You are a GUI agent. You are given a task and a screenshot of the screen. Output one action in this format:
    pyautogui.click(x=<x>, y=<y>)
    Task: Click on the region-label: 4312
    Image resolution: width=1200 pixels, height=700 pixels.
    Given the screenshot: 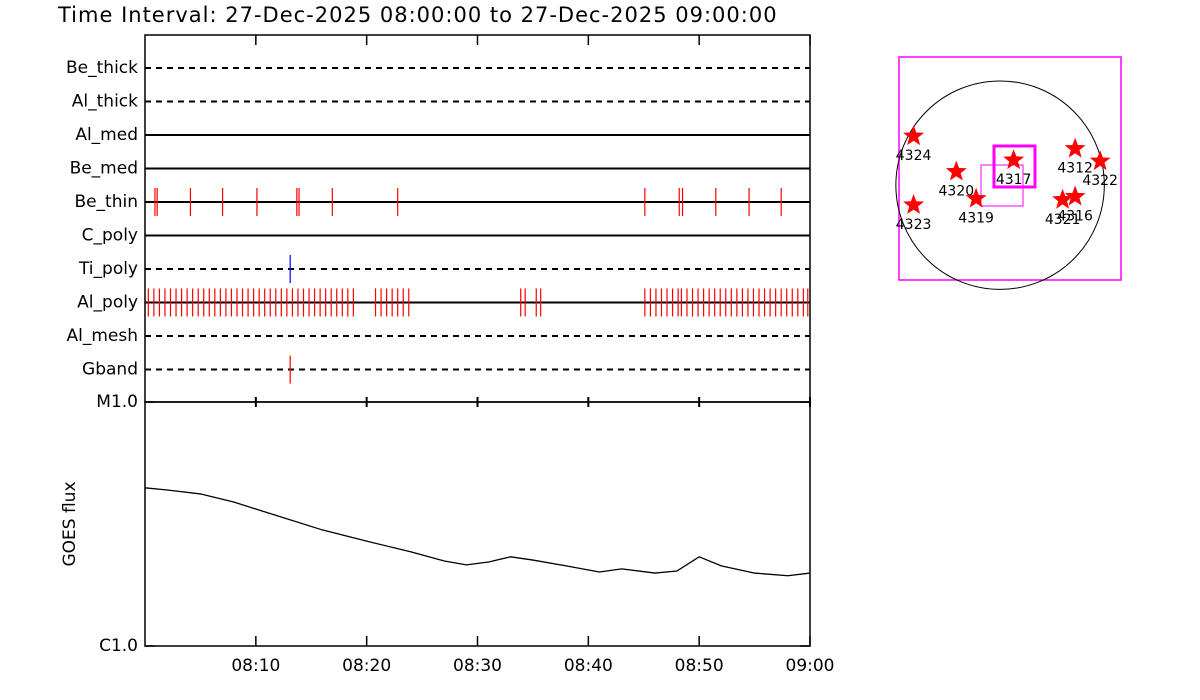 What is the action you would take?
    pyautogui.click(x=1075, y=169)
    